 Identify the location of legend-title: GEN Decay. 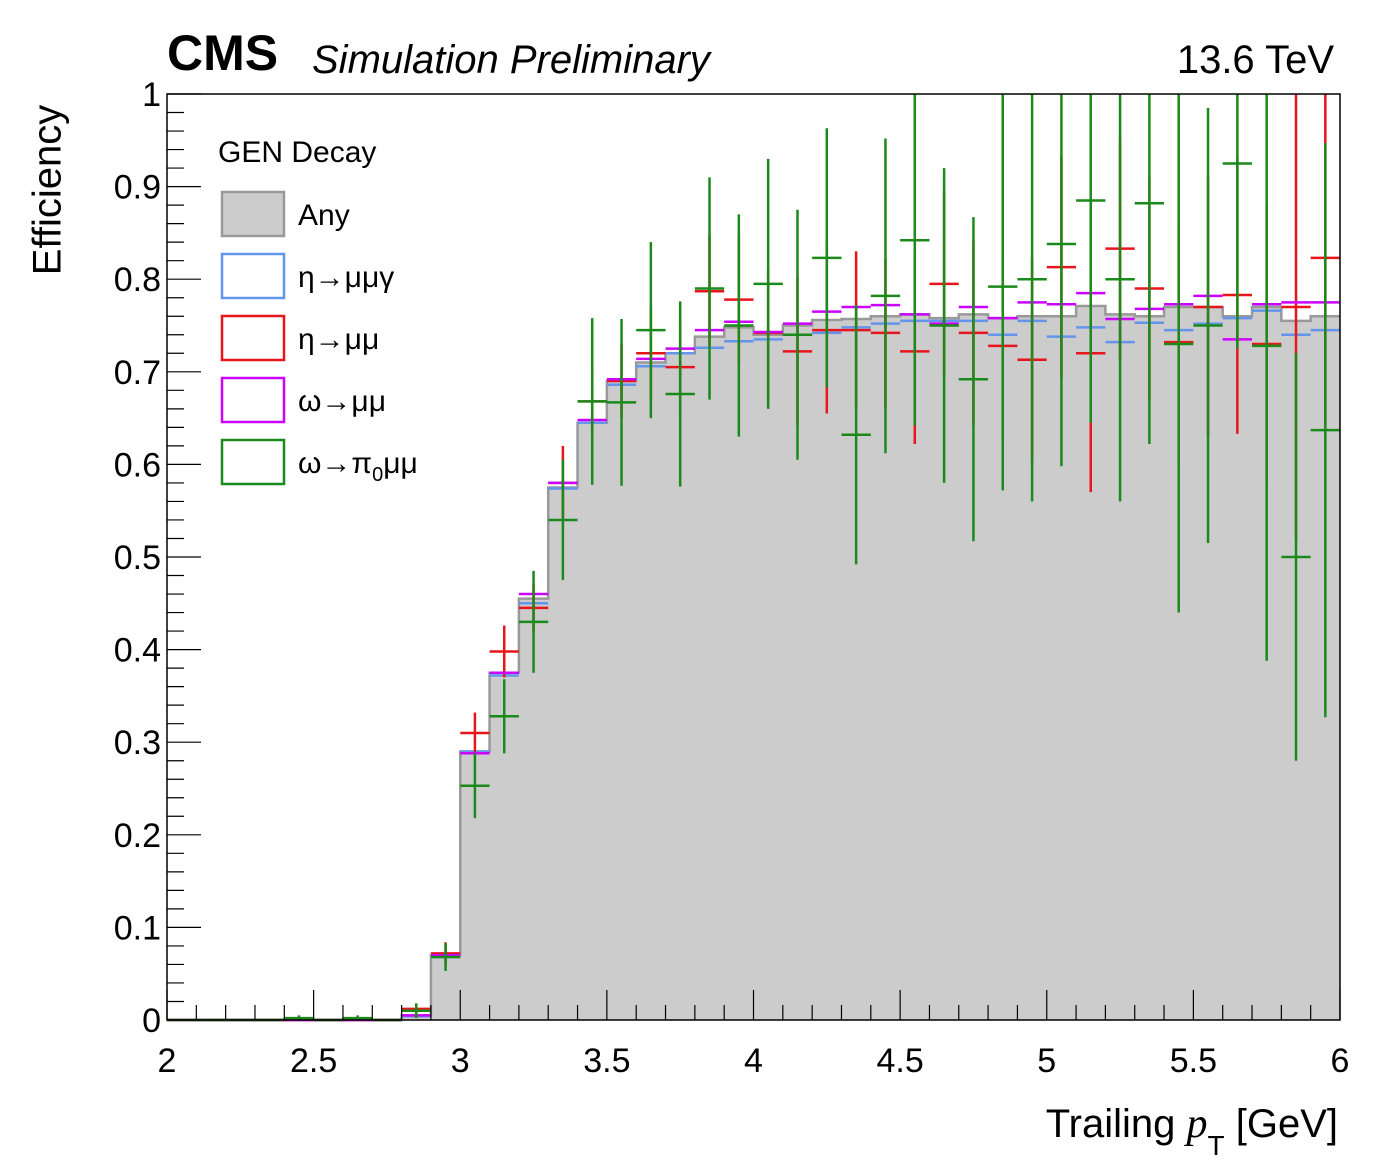
(297, 152).